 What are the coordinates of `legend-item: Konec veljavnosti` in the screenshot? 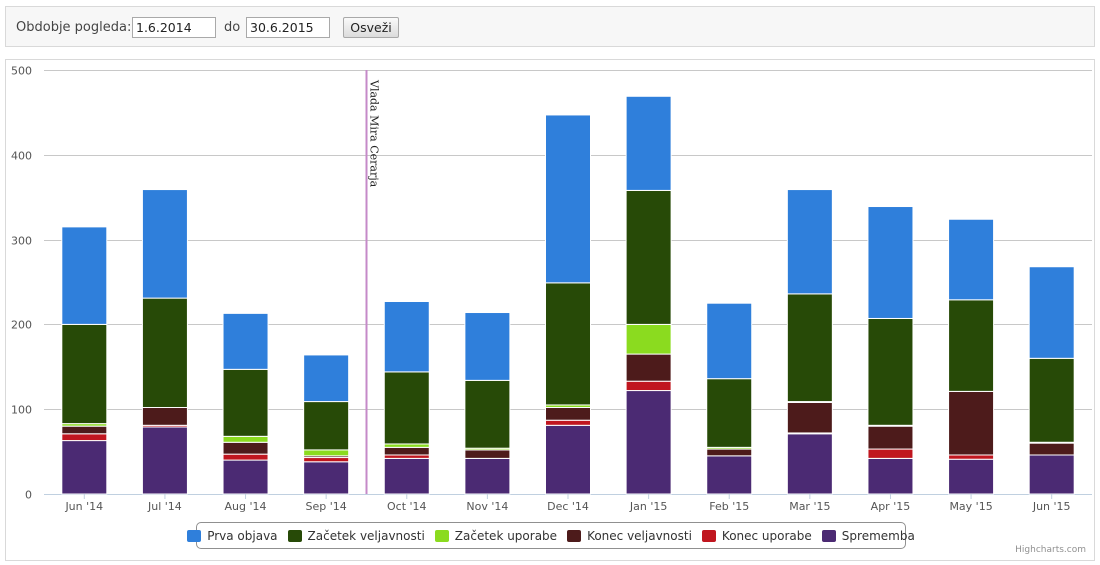 It's located at (629, 536).